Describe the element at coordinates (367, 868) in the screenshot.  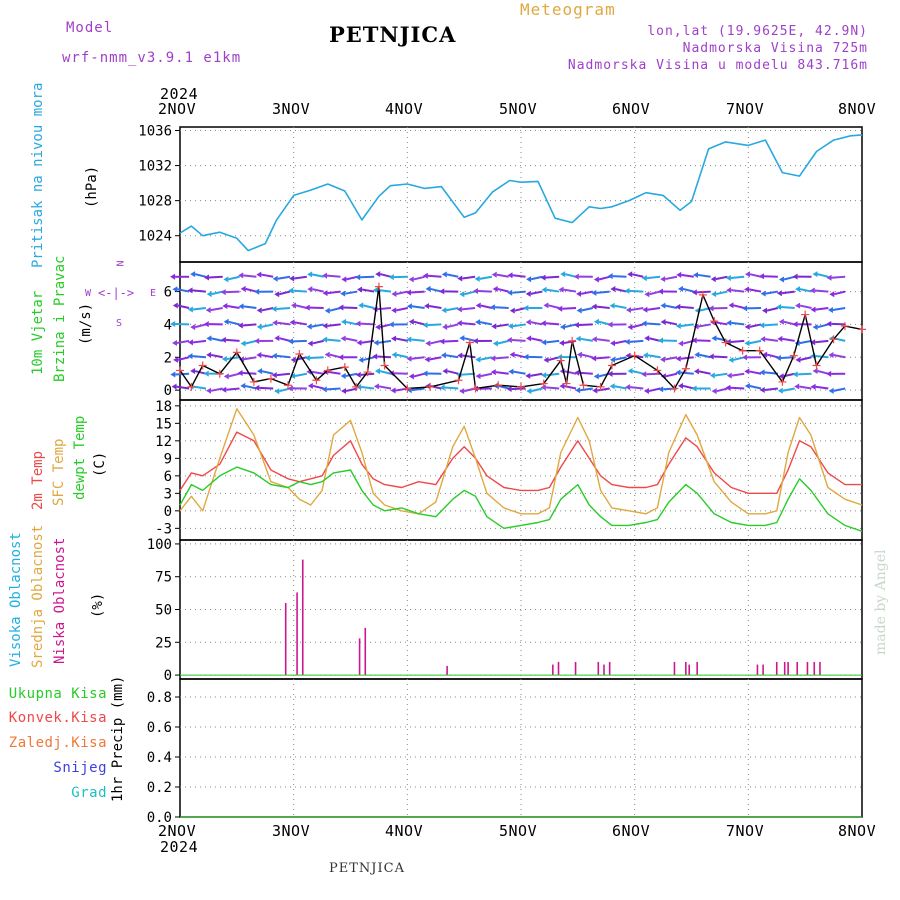
I see `footer-station: PETNJICA` at that location.